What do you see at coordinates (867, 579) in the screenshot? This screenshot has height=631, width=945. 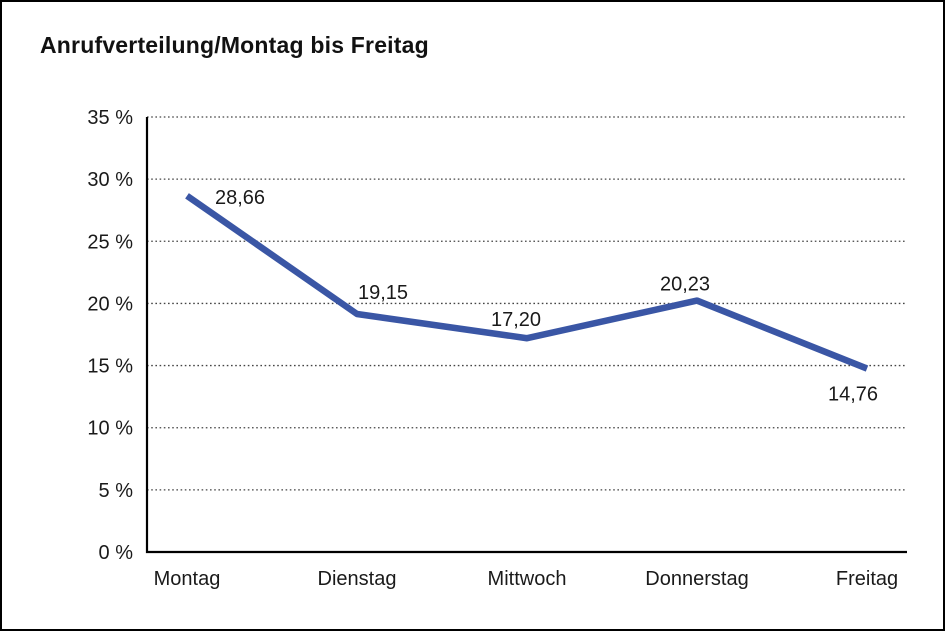 I see `x-tick-label: Freitag` at bounding box center [867, 579].